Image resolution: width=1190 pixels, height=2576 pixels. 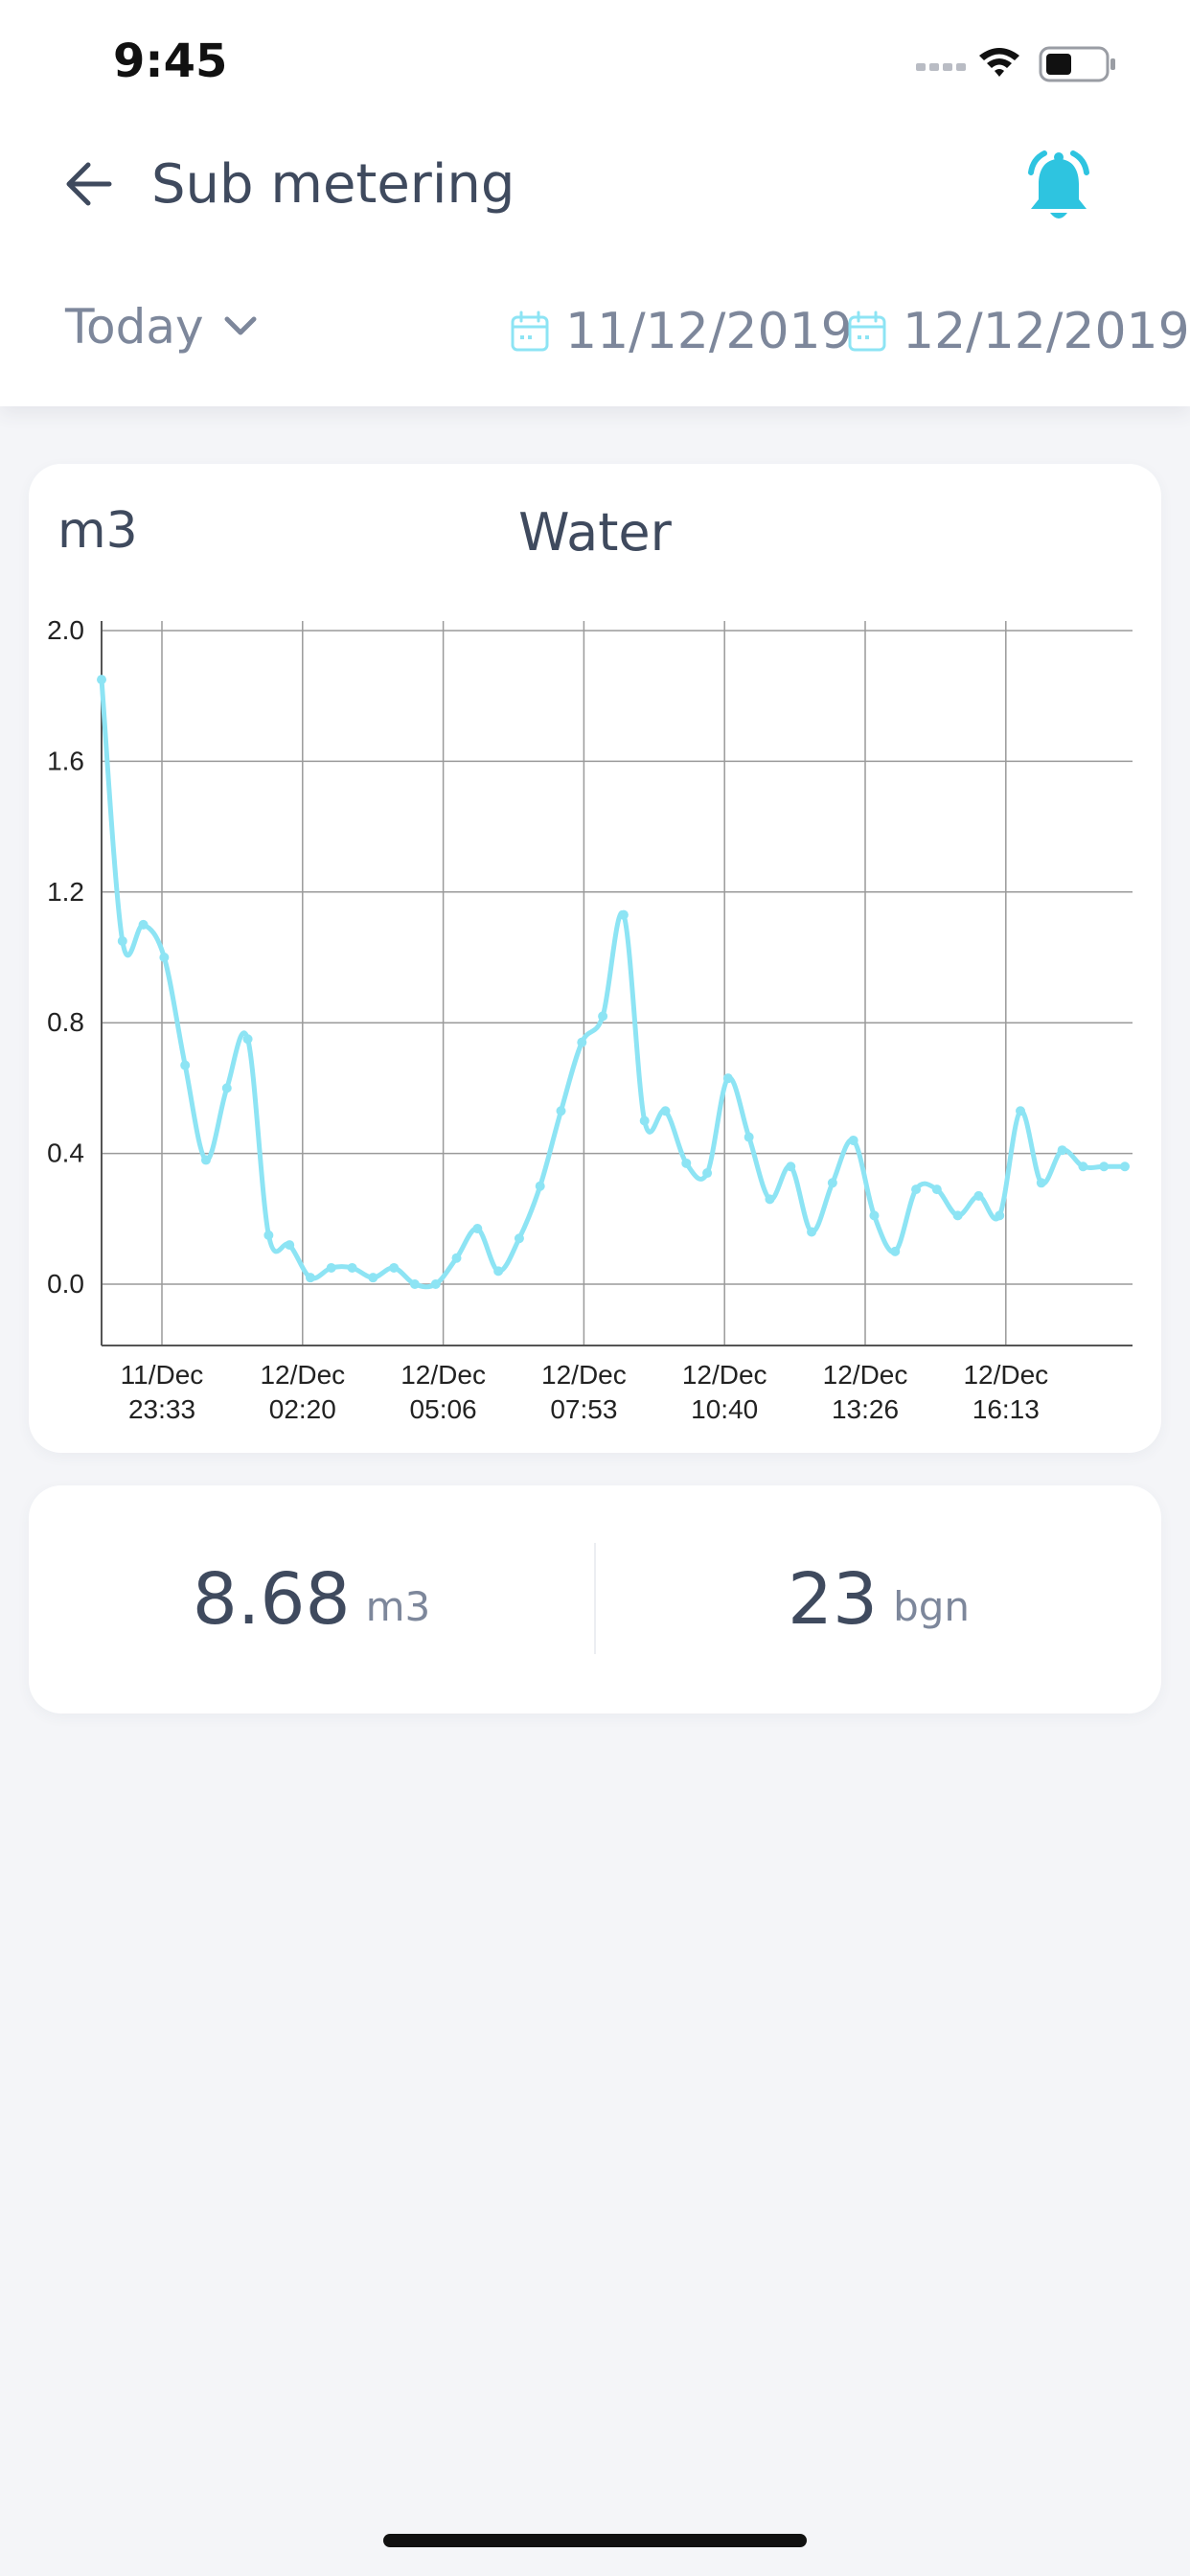 What do you see at coordinates (66, 1284) in the screenshot?
I see `y-tick-label: 0.0` at bounding box center [66, 1284].